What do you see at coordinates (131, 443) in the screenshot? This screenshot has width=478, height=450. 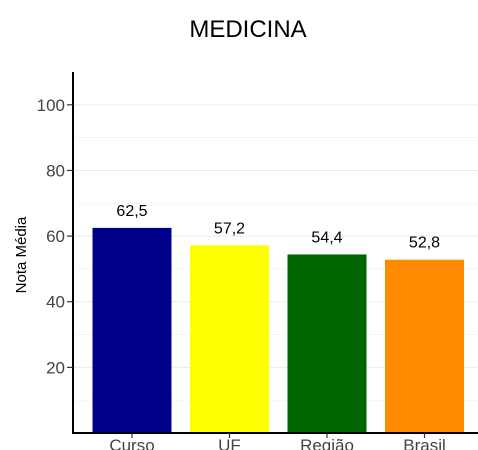 I see `x-tick-label: Curso` at bounding box center [131, 443].